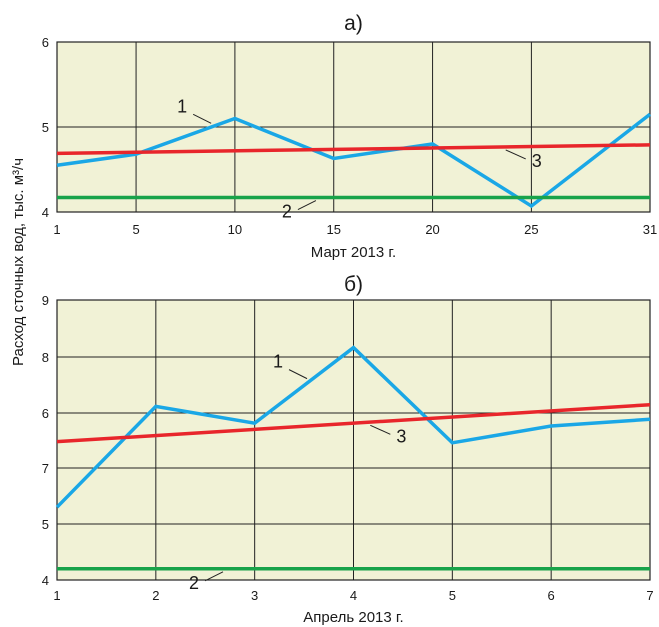 The image size is (659, 627). Describe the element at coordinates (353, 252) in the screenshot. I see `x-axis-label-a: Март 2013 г.` at that location.